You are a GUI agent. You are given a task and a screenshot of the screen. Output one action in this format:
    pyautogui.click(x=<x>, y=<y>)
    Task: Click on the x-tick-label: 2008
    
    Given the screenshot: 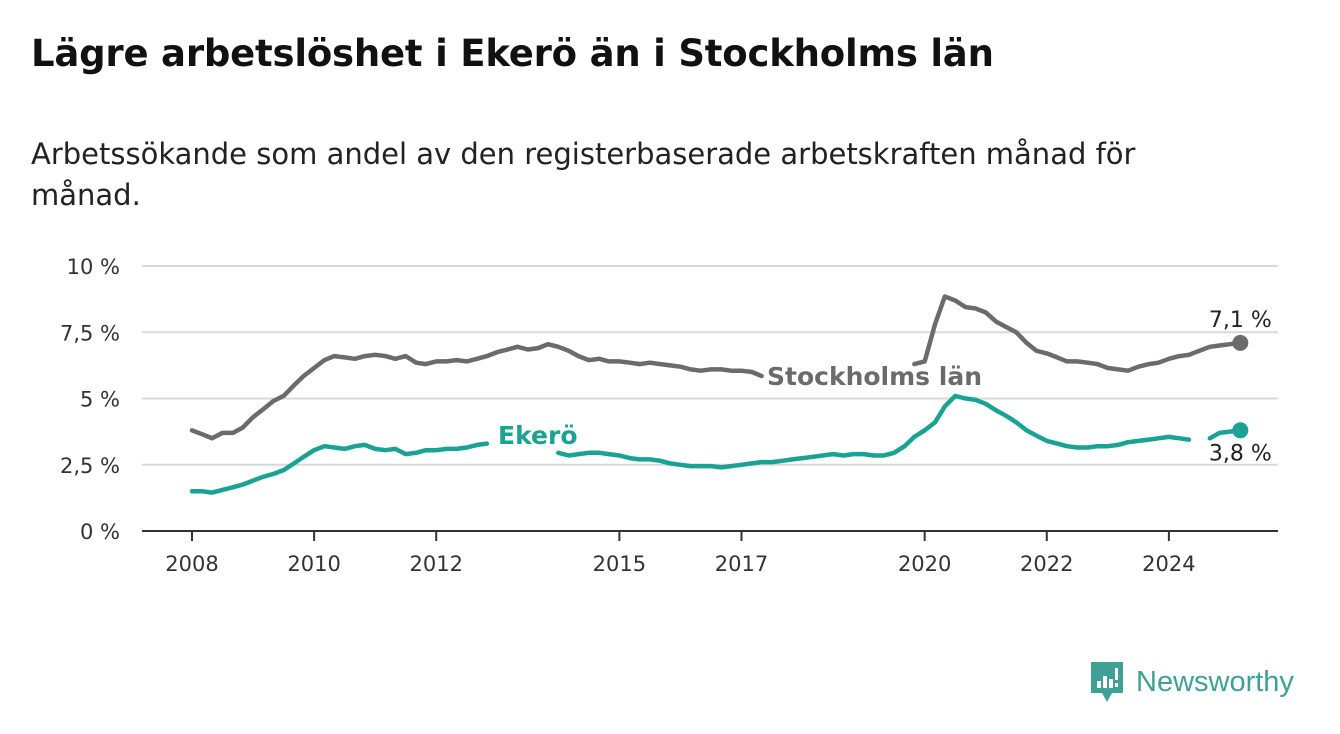 What is the action you would take?
    pyautogui.click(x=191, y=564)
    